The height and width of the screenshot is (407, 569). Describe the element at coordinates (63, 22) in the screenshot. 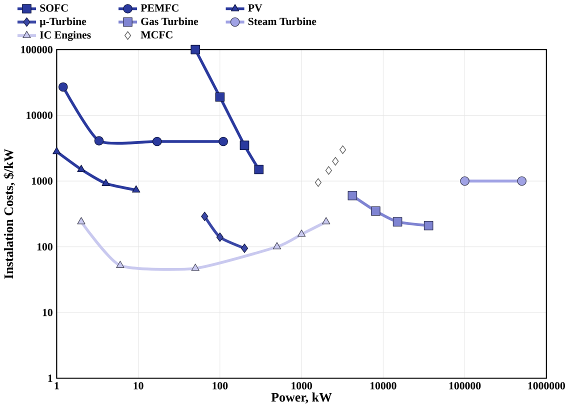

I see `legend-label: µ-Turbine` at that location.